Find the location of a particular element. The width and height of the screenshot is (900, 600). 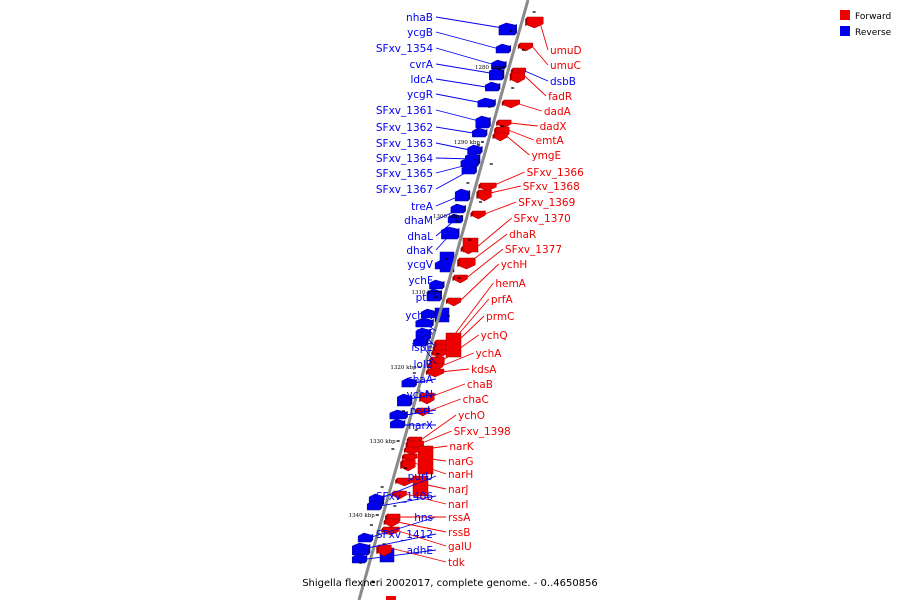

gene-label-narI: narI is located at coordinates (458, 505).